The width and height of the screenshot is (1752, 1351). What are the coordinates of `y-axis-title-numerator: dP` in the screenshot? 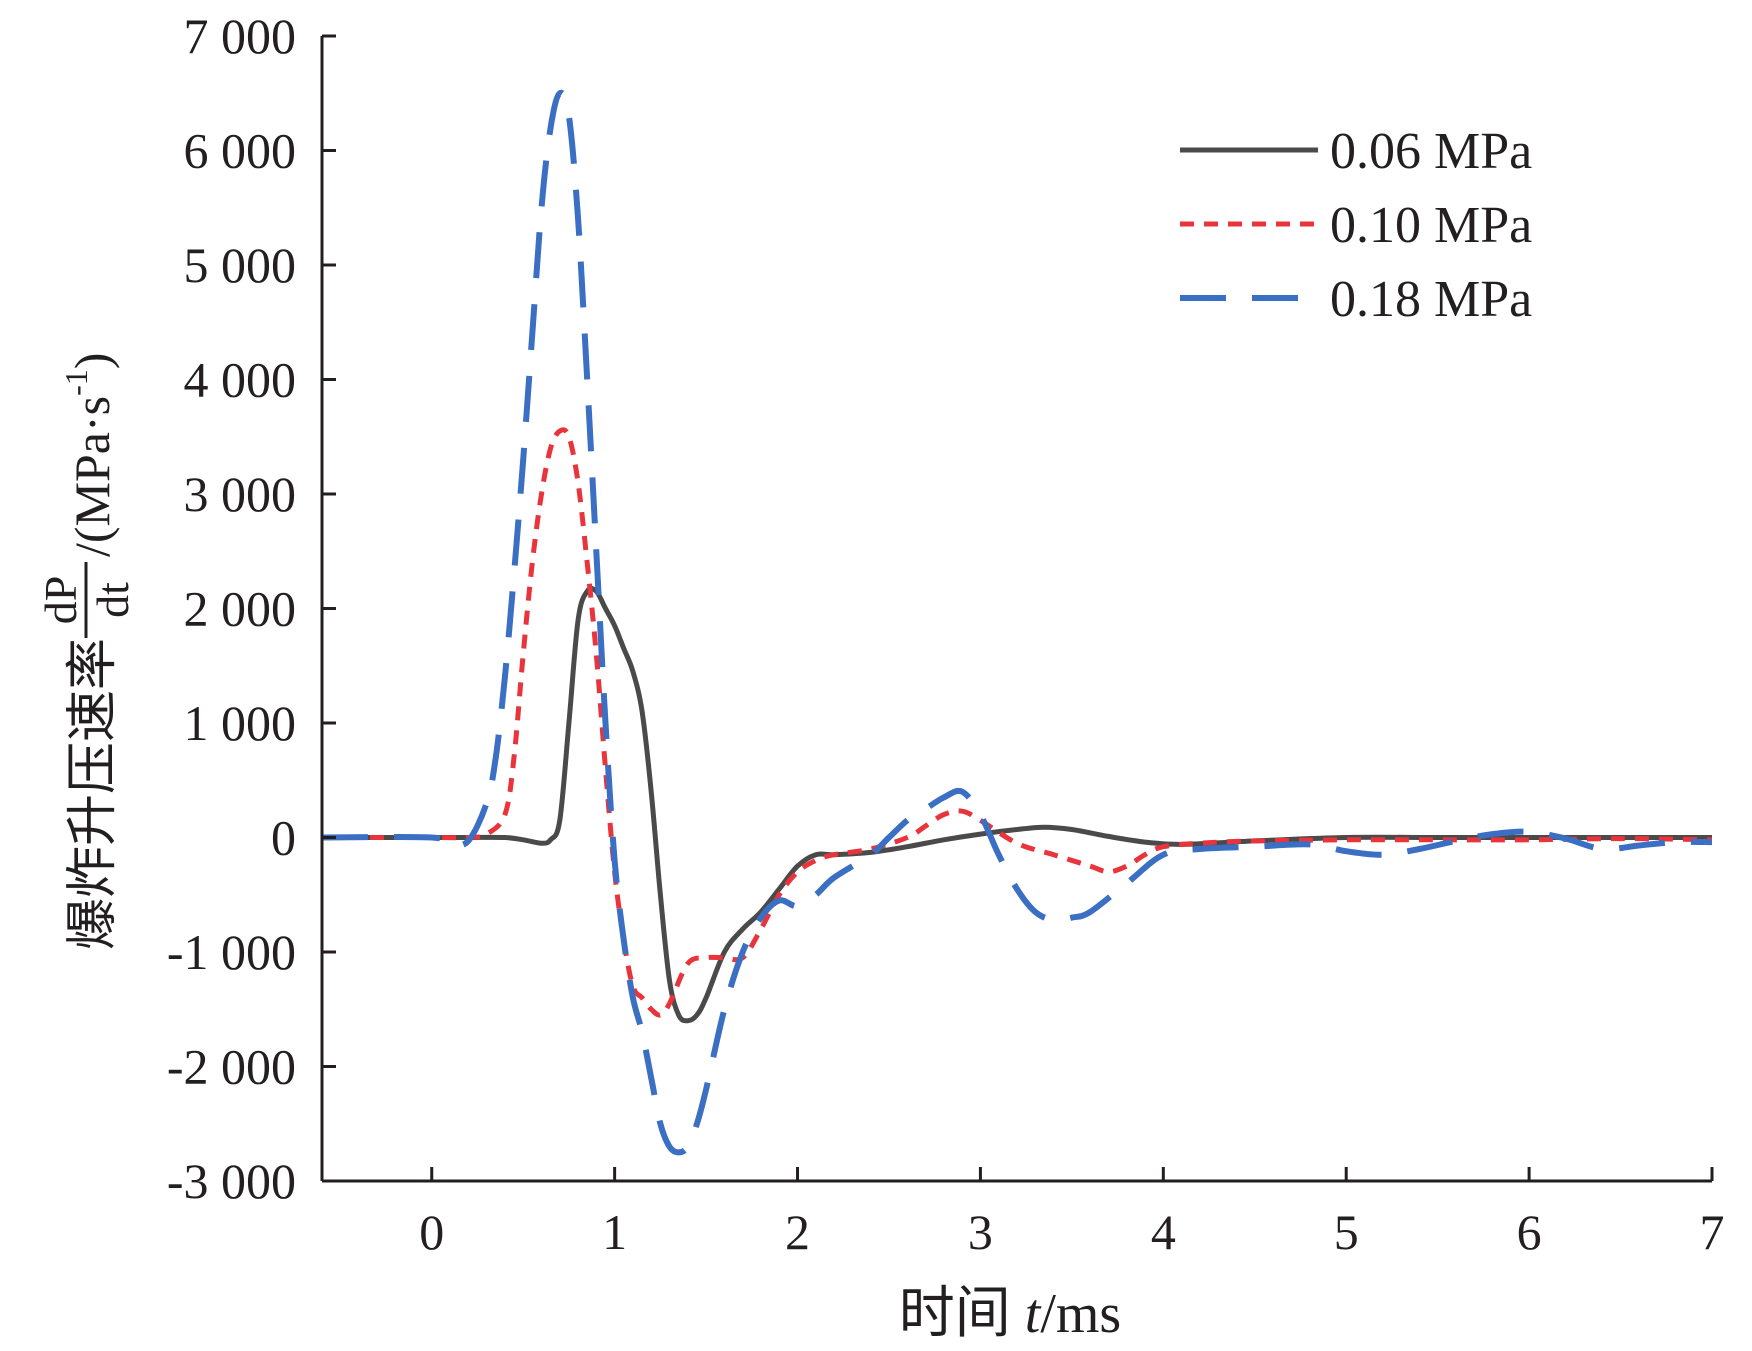 It's located at (60, 600).